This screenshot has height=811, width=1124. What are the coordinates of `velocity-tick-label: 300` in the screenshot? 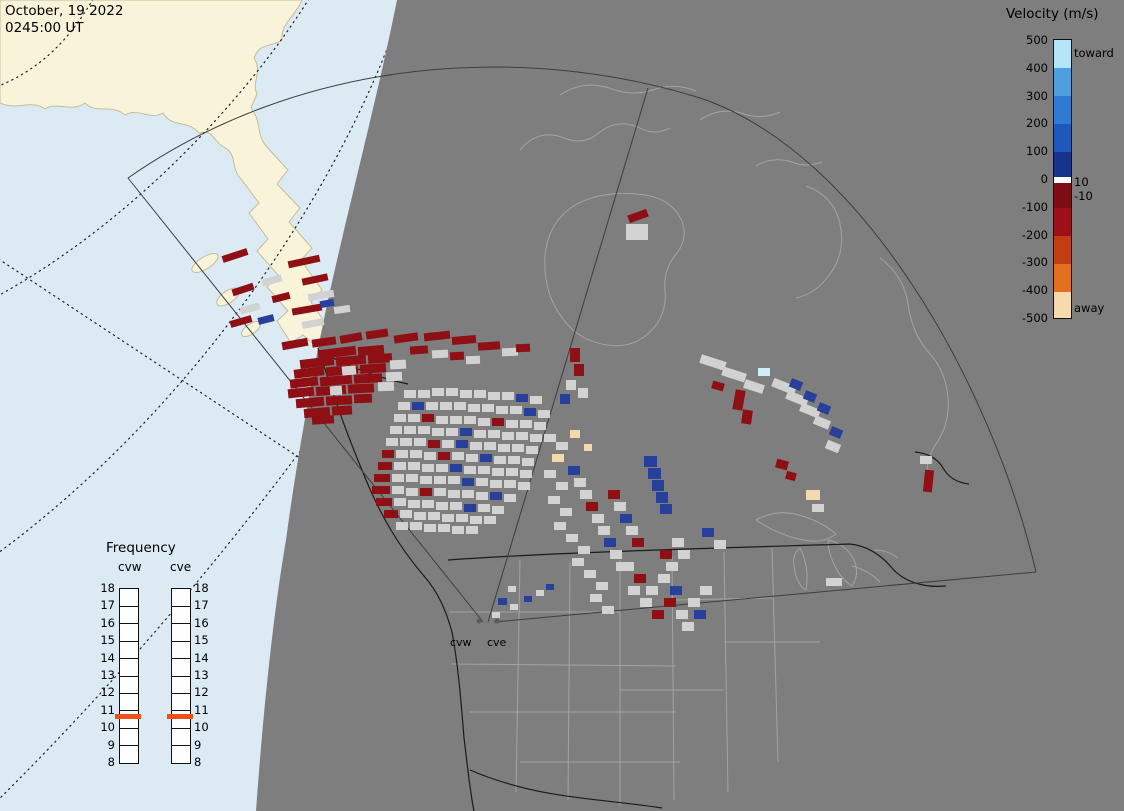 It's located at (1037, 96).